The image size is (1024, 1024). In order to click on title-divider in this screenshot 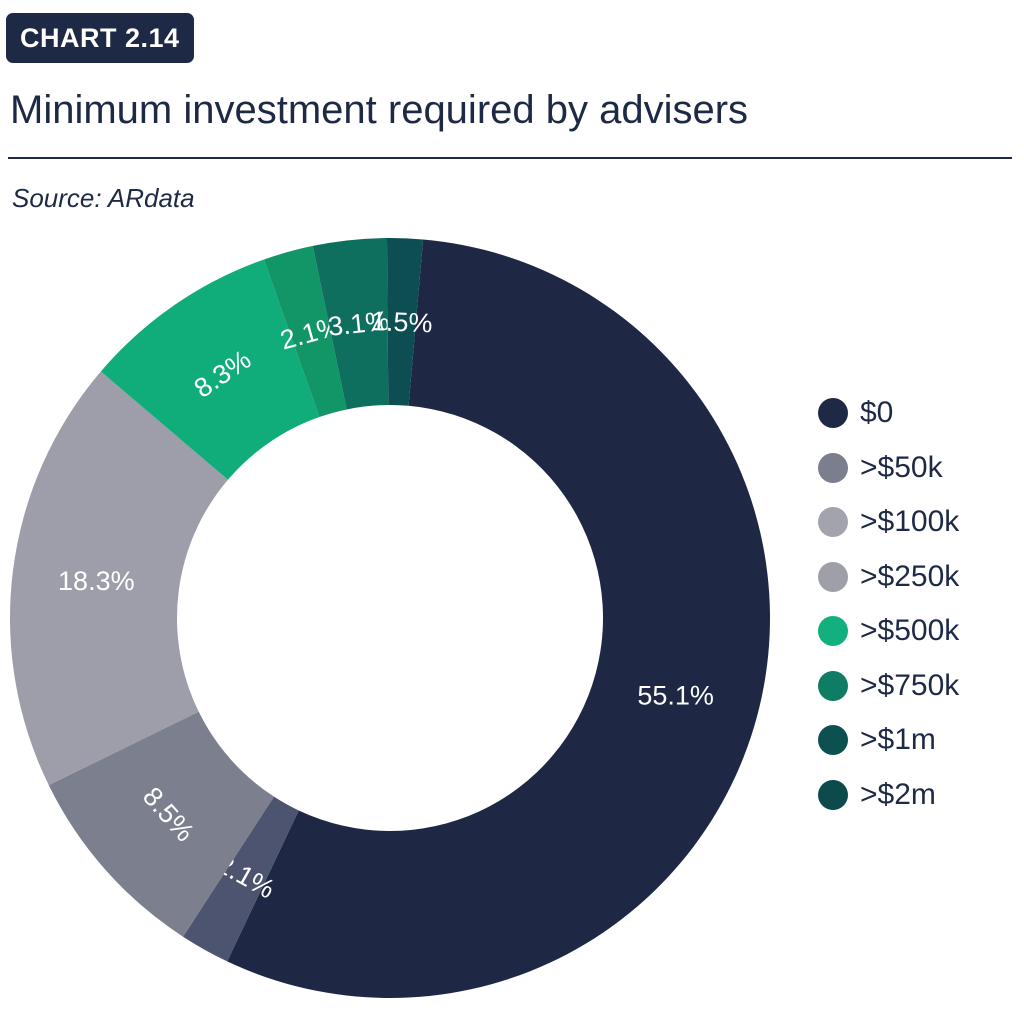, I will do `click(510, 158)`.